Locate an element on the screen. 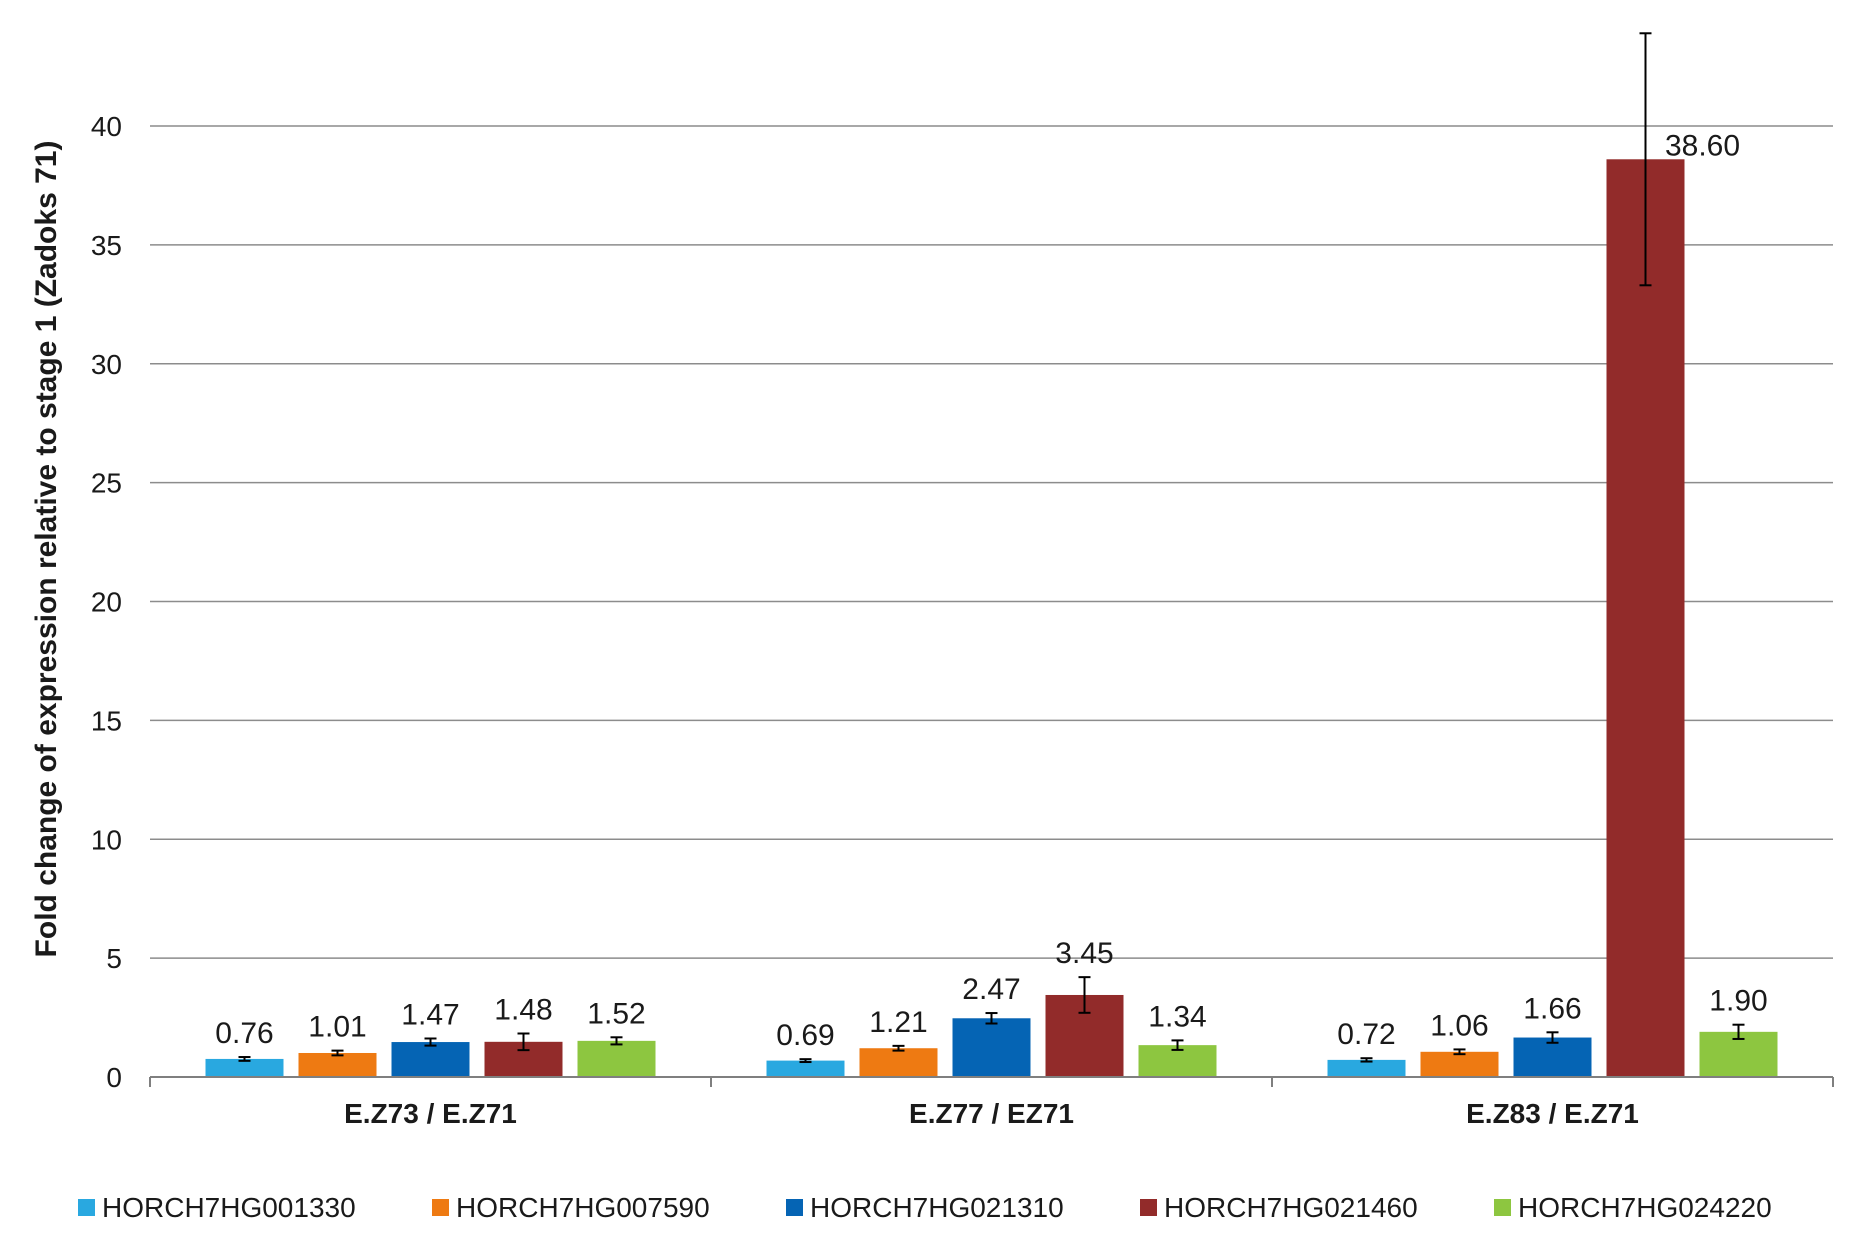  legend-item: HORCH7HG021310 is located at coordinates (925, 1207).